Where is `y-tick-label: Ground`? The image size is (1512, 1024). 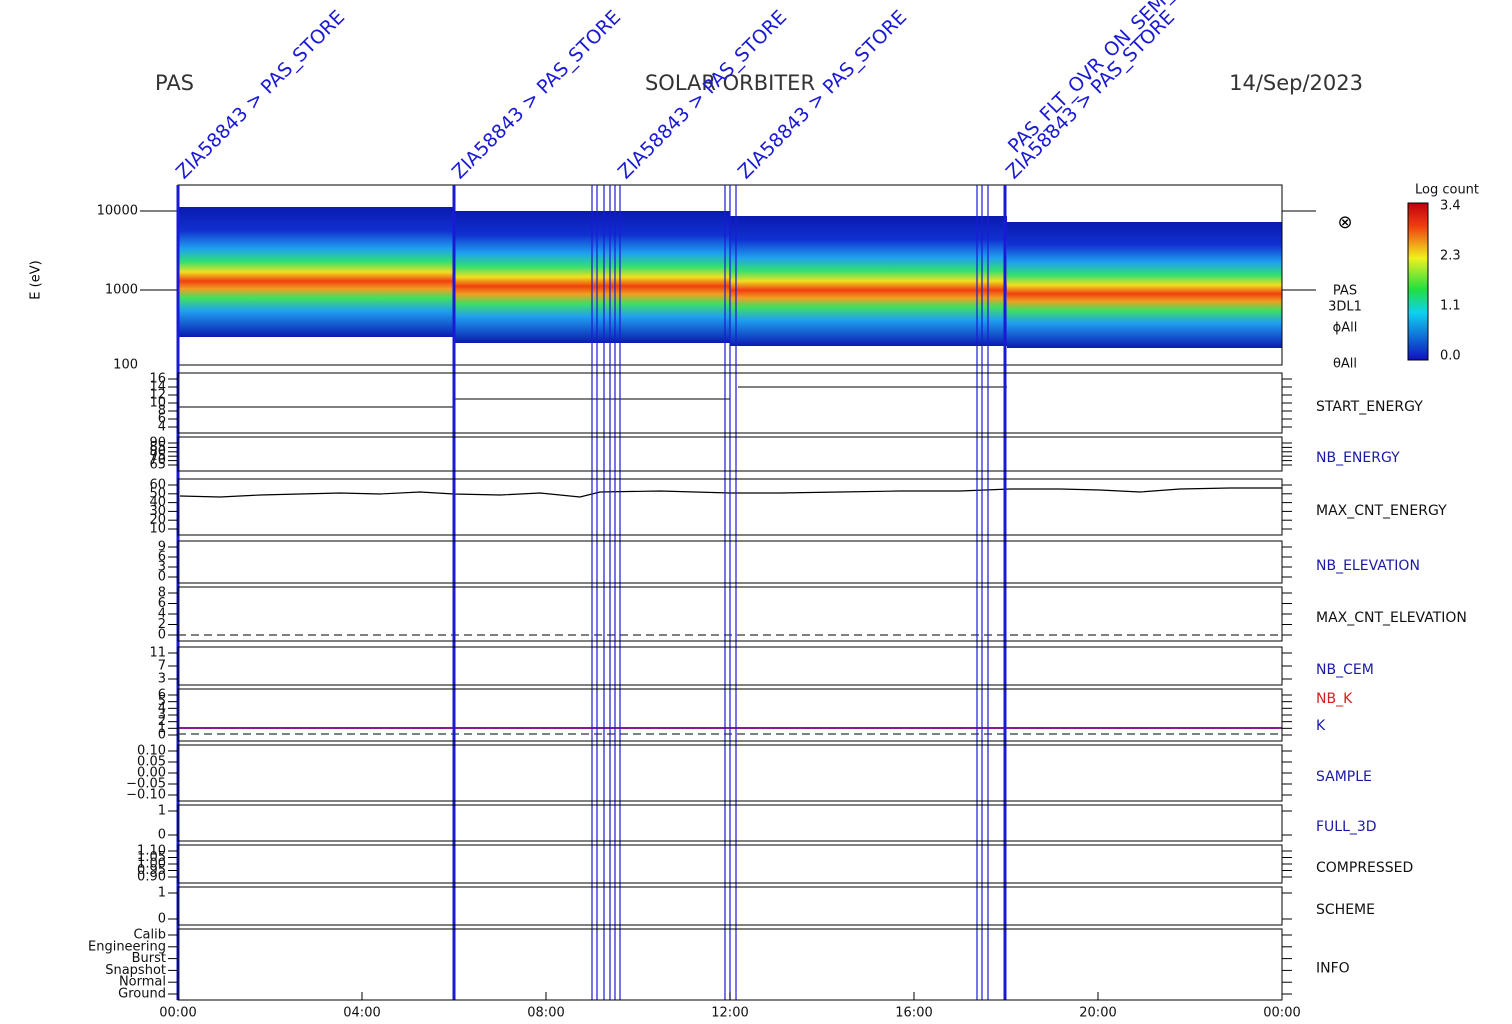 y-tick-label: Ground is located at coordinates (142, 994).